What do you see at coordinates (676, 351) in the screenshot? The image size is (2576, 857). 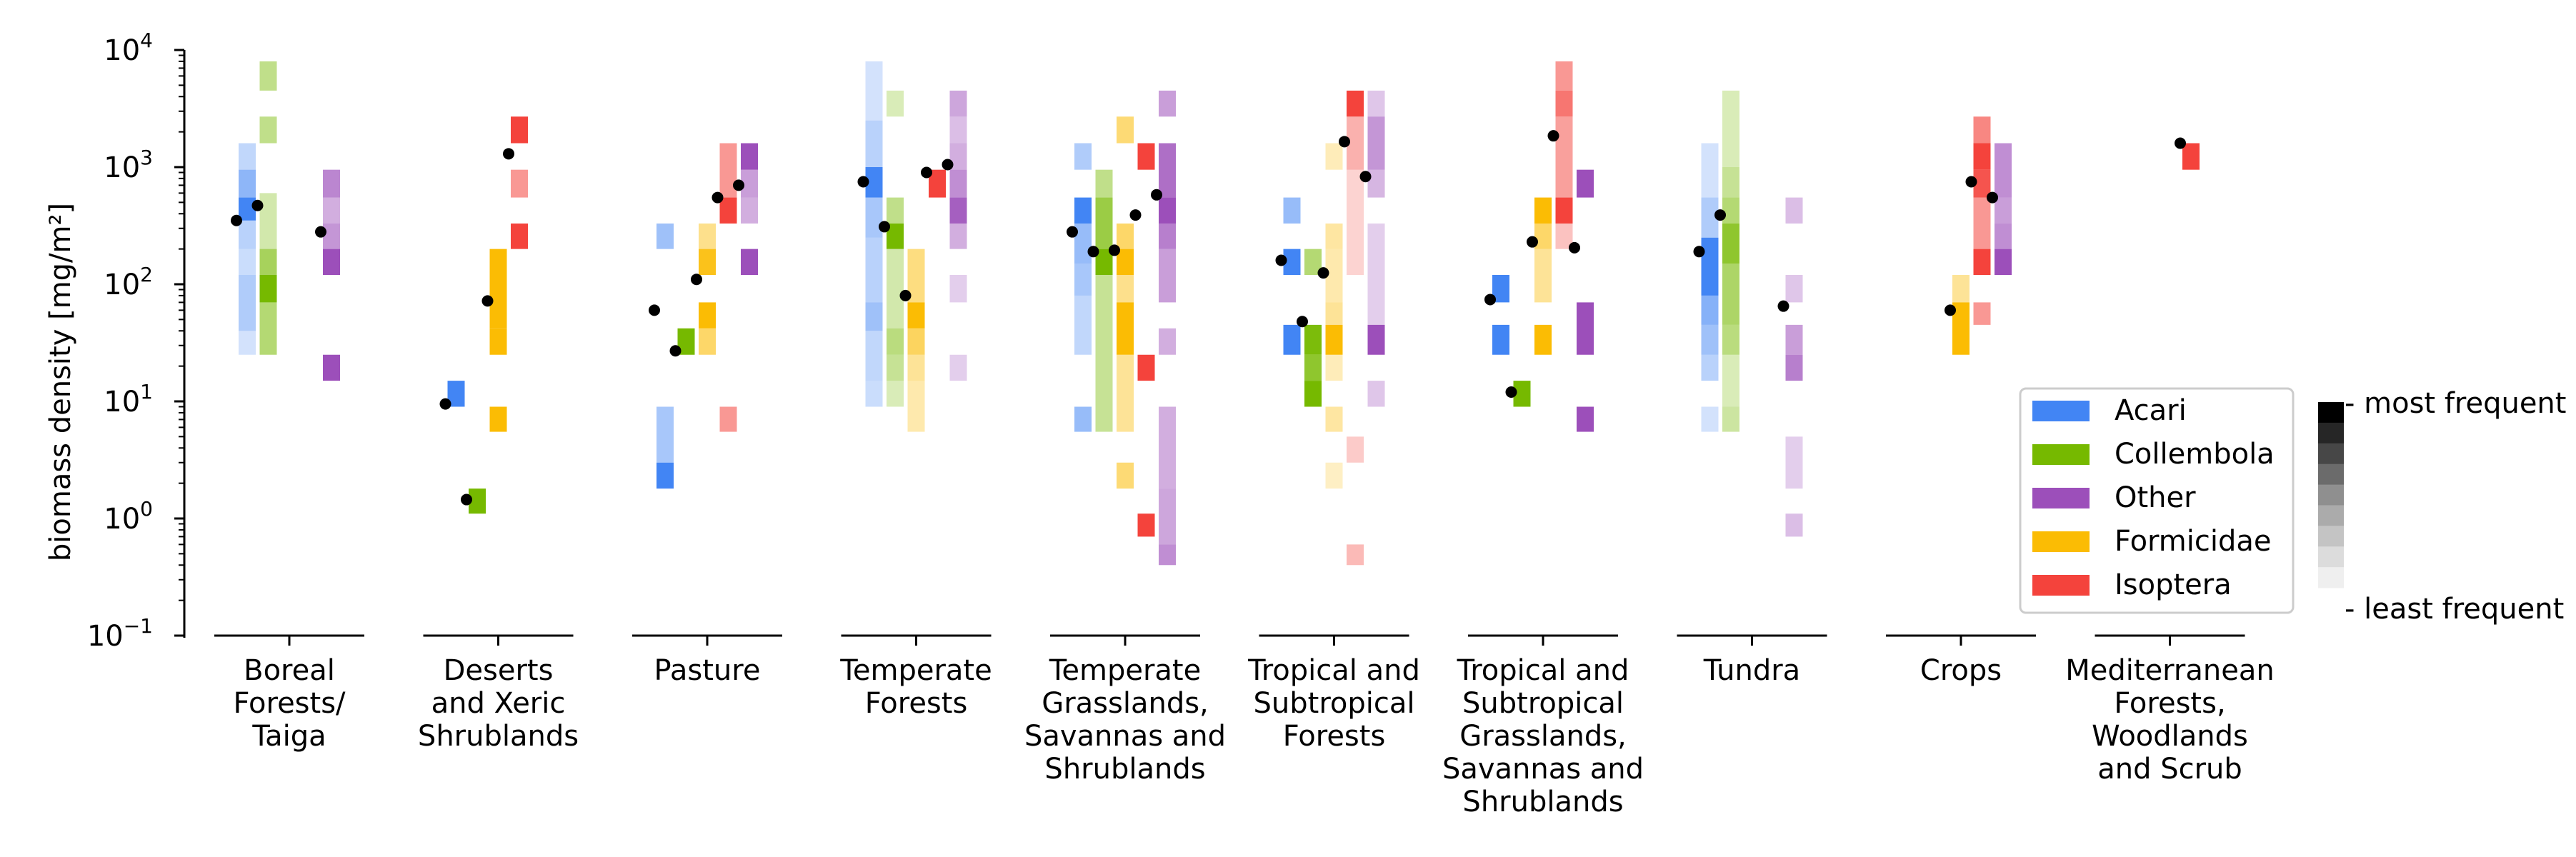 I see `median-dot-collembola` at bounding box center [676, 351].